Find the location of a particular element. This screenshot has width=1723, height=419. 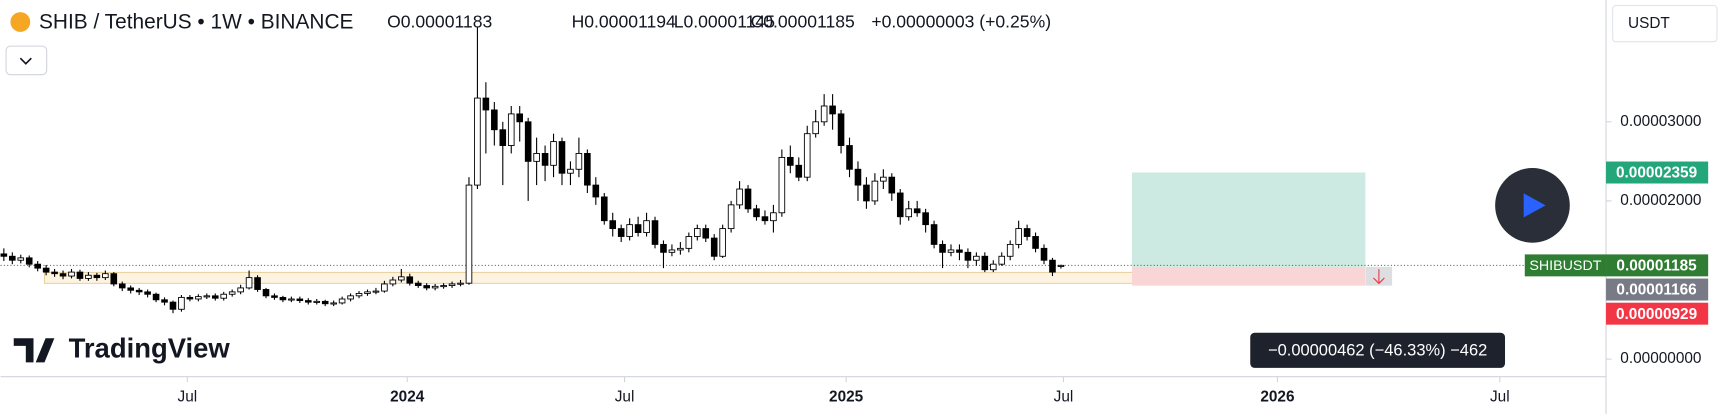

currency-button is located at coordinates (1665, 23).